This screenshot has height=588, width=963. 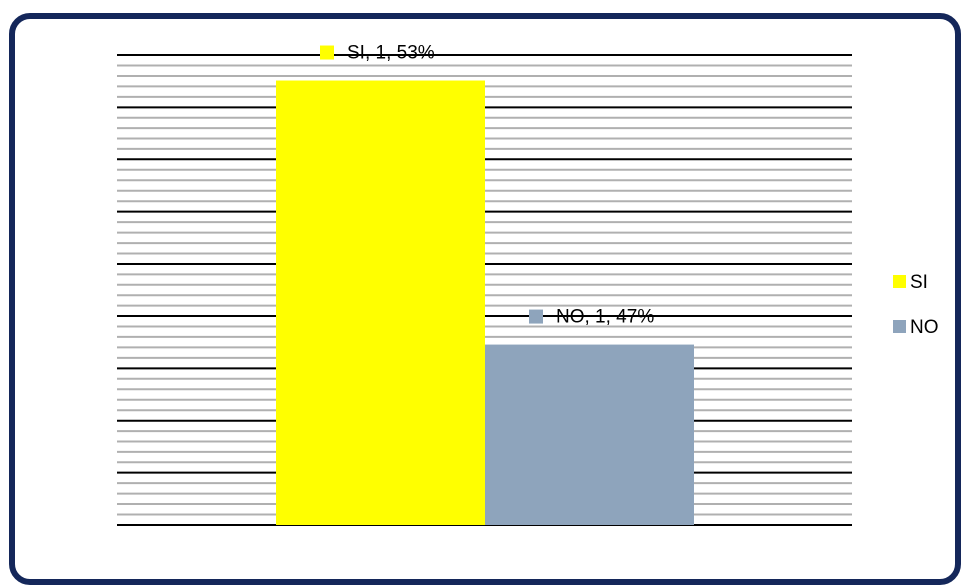 I want to click on bar, so click(x=589, y=434).